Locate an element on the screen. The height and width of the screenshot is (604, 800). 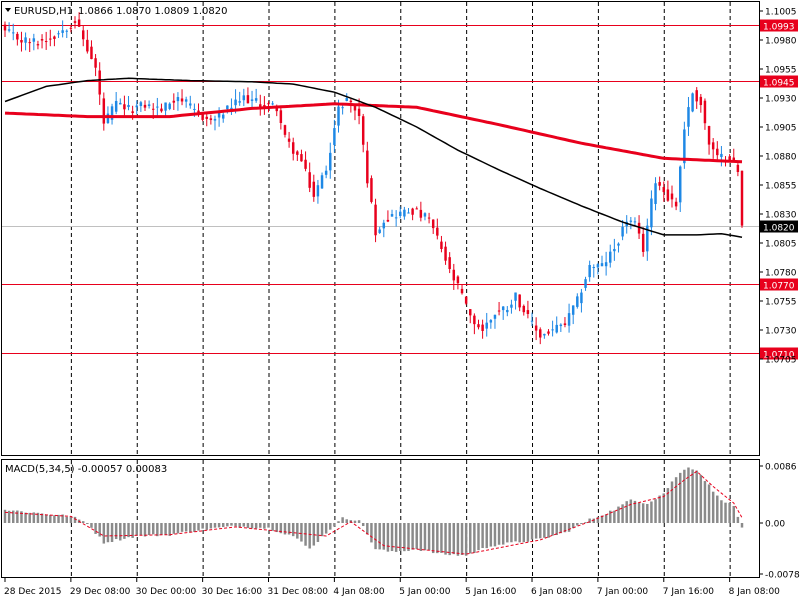
price-tick-label: 1.0780 is located at coordinates (781, 274).